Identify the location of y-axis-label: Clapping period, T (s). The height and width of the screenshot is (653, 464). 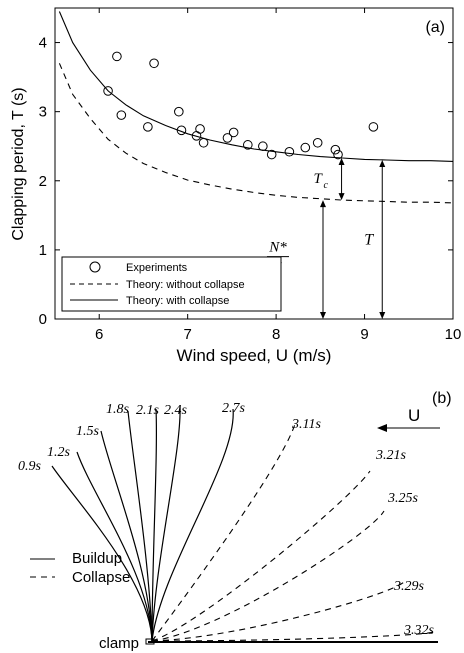
(18, 163).